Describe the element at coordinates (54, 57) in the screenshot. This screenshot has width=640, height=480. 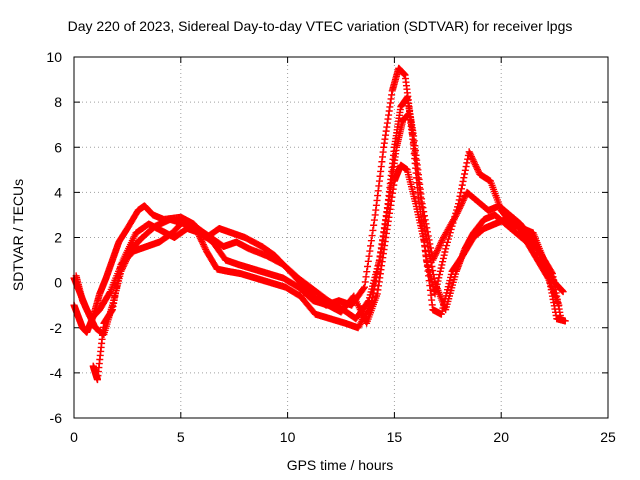
I see `y-tick-label: 10` at that location.